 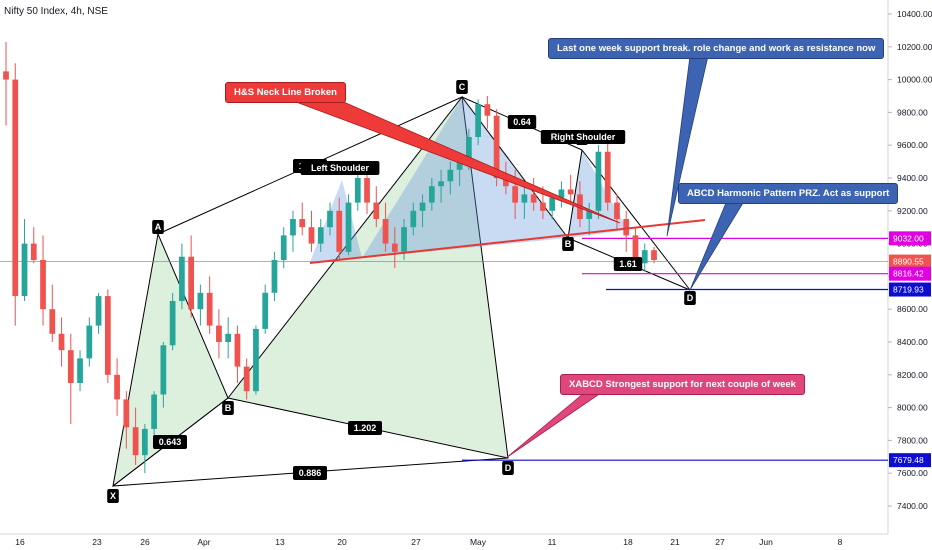 What do you see at coordinates (912, 178) in the screenshot?
I see `y-tick-label: 9400.00` at bounding box center [912, 178].